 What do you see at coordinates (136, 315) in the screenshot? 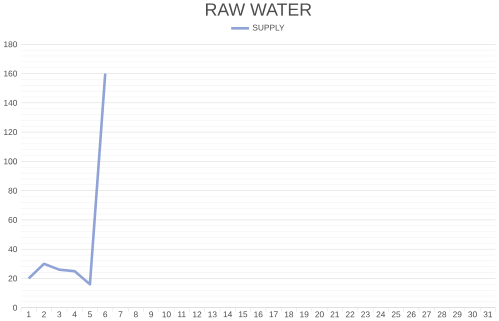
I see `x-tick-label: 8` at bounding box center [136, 315].